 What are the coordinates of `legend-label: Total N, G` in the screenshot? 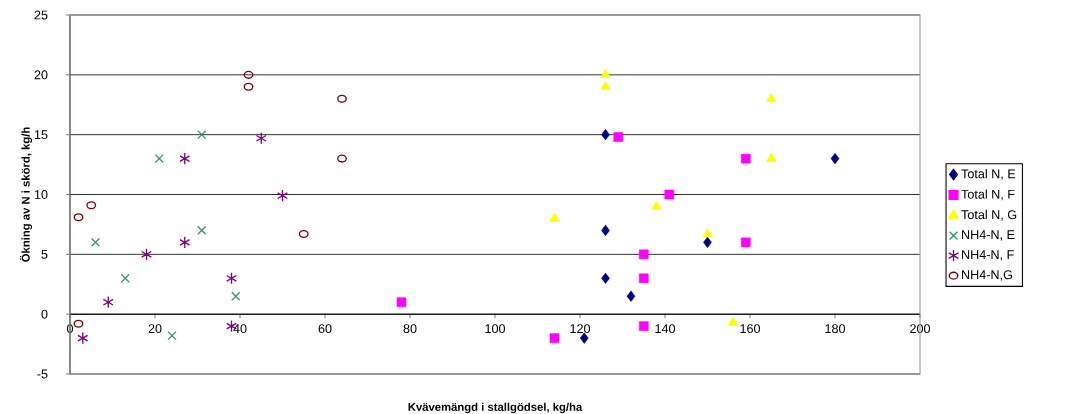 It's located at (989, 215).